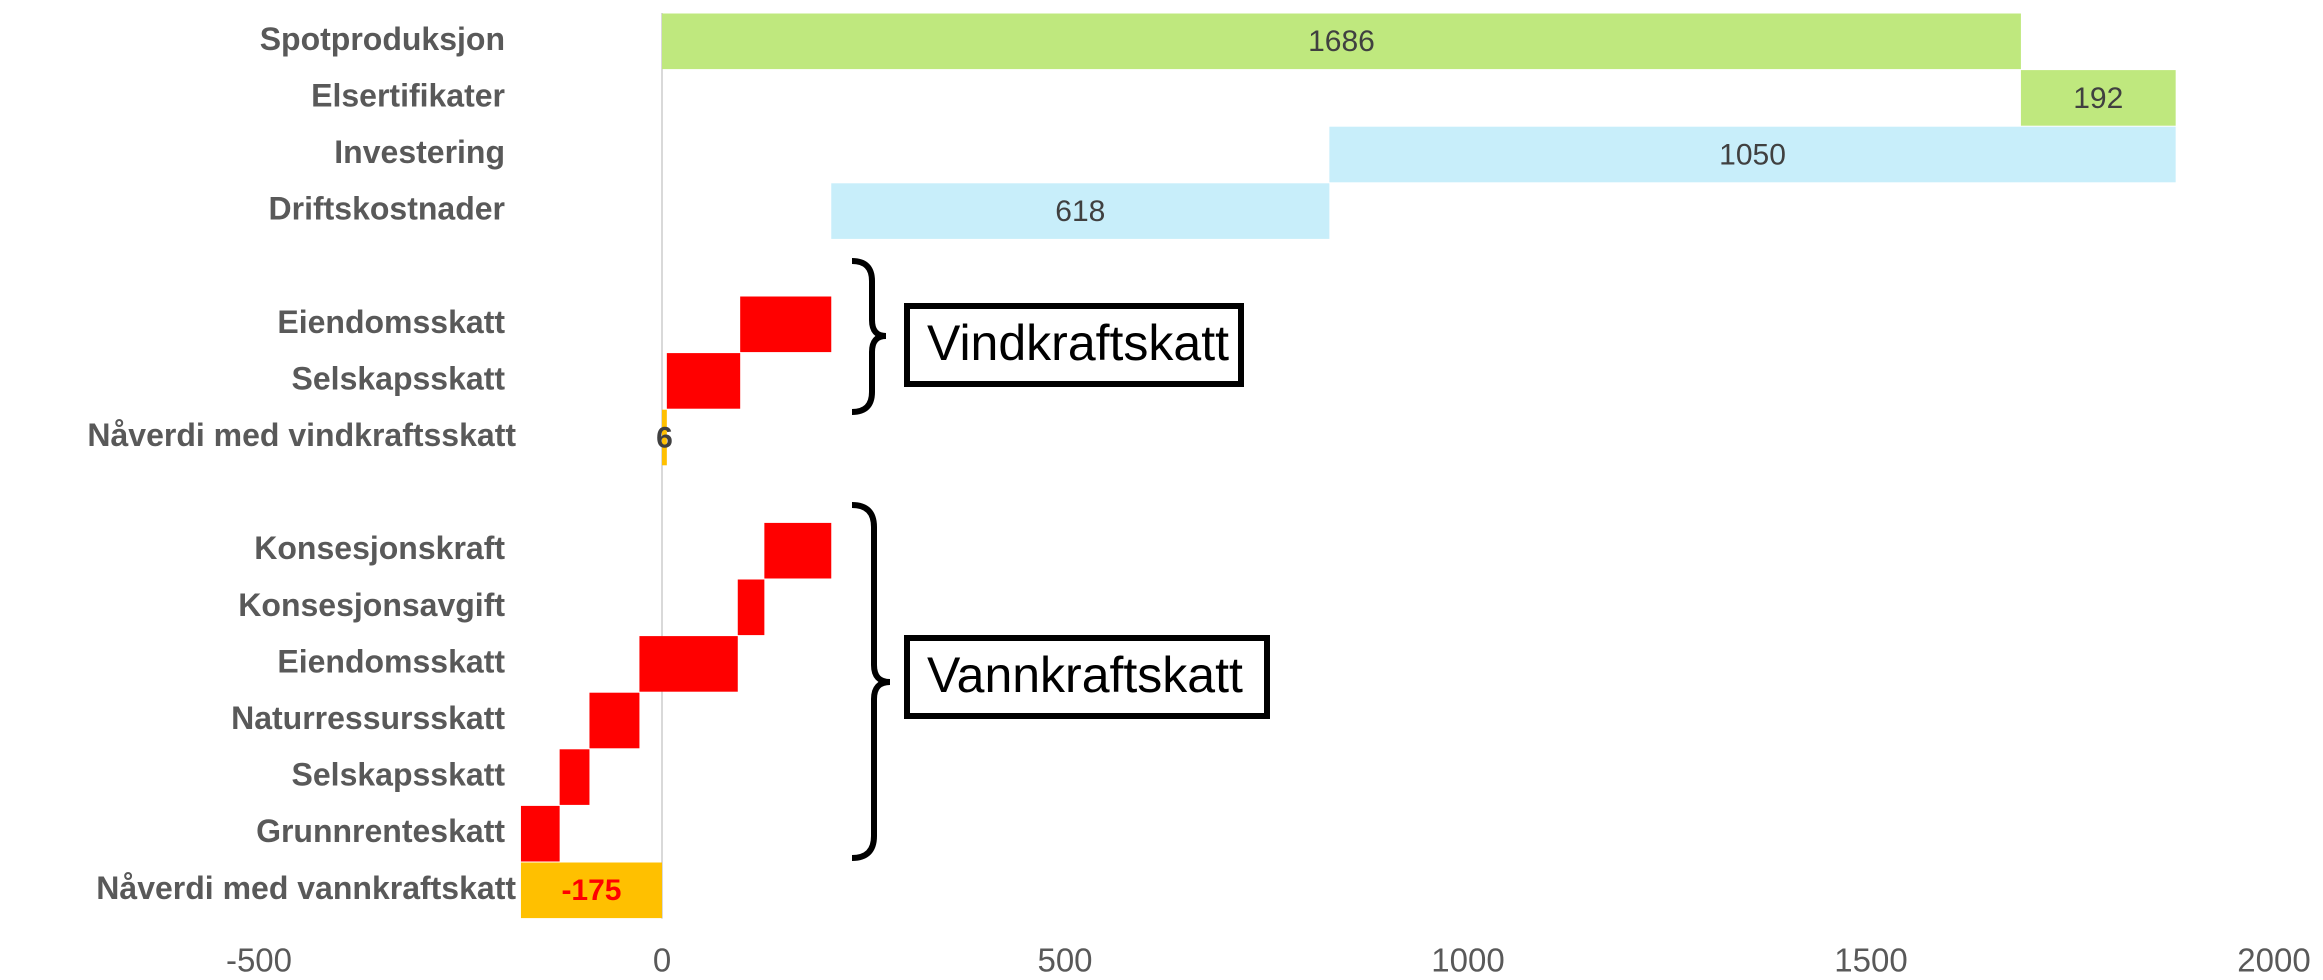 Image resolution: width=2323 pixels, height=980 pixels. Describe the element at coordinates (380, 831) in the screenshot. I see `category-label: Grunnrenteskatt` at that location.